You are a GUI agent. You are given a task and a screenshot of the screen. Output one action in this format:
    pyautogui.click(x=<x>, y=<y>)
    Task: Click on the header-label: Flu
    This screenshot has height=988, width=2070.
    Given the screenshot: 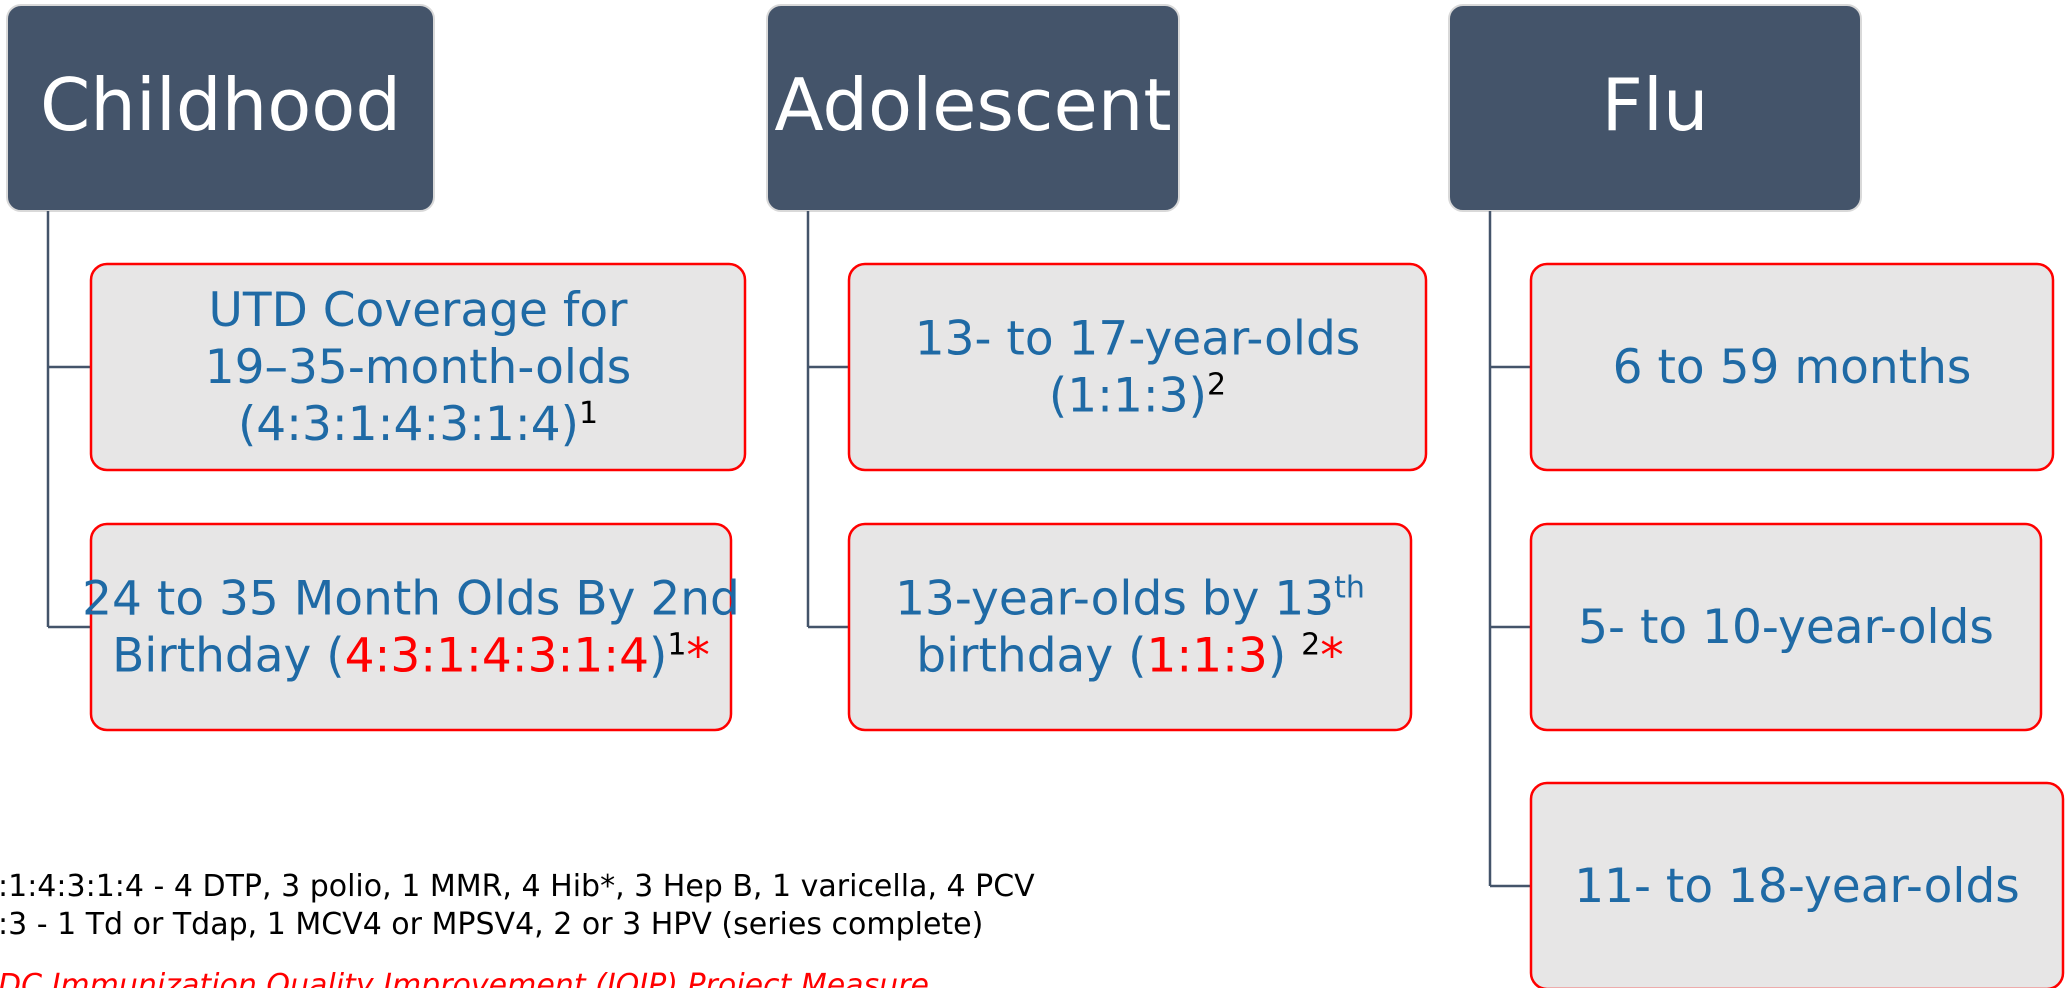 What is the action you would take?
    pyautogui.click(x=1654, y=105)
    